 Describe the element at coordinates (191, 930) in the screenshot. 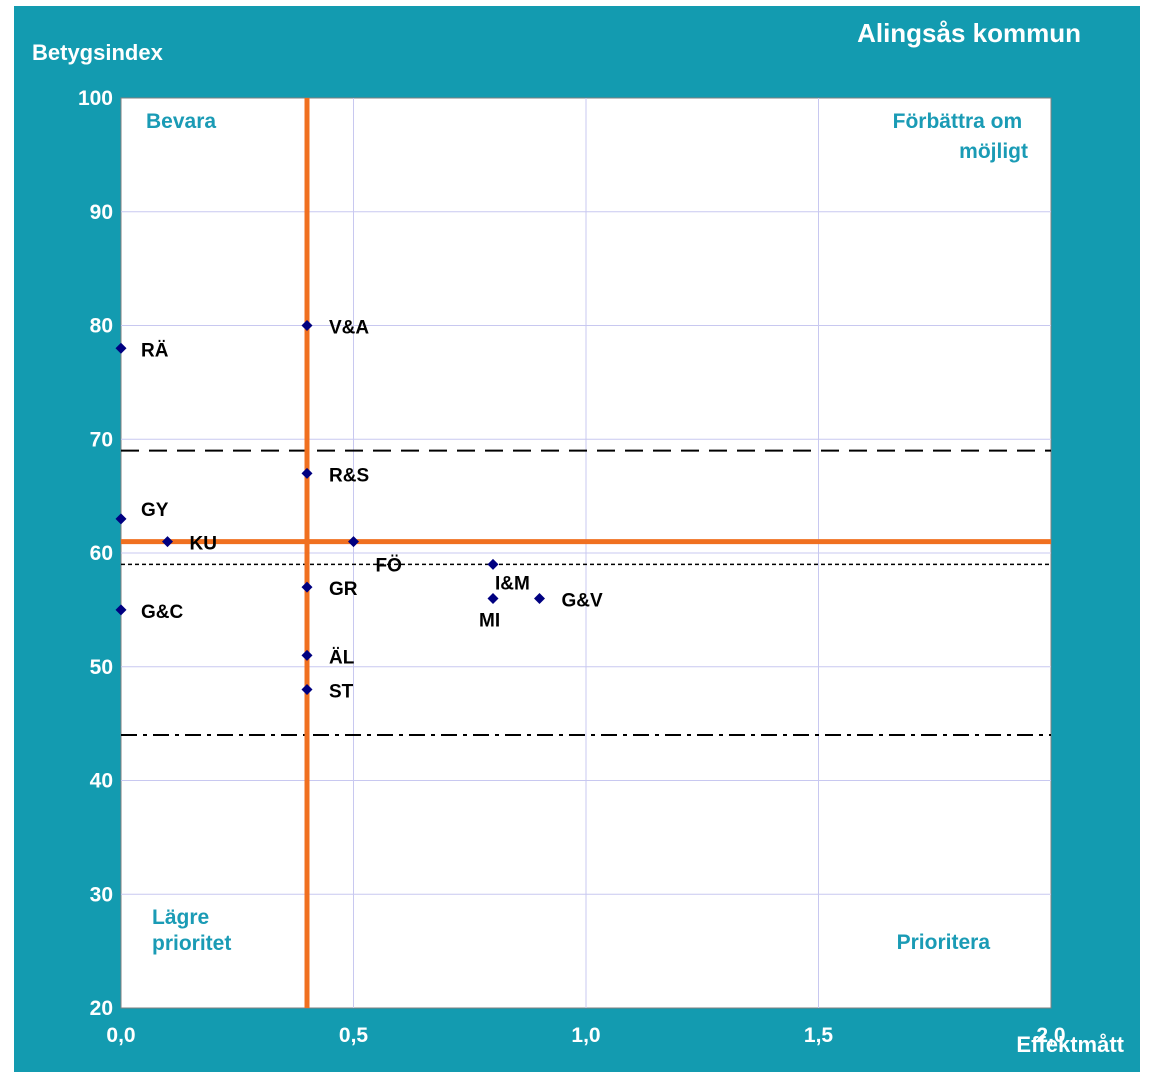

I see `quadrant-label-bottom-left: Lägre prioritet` at that location.